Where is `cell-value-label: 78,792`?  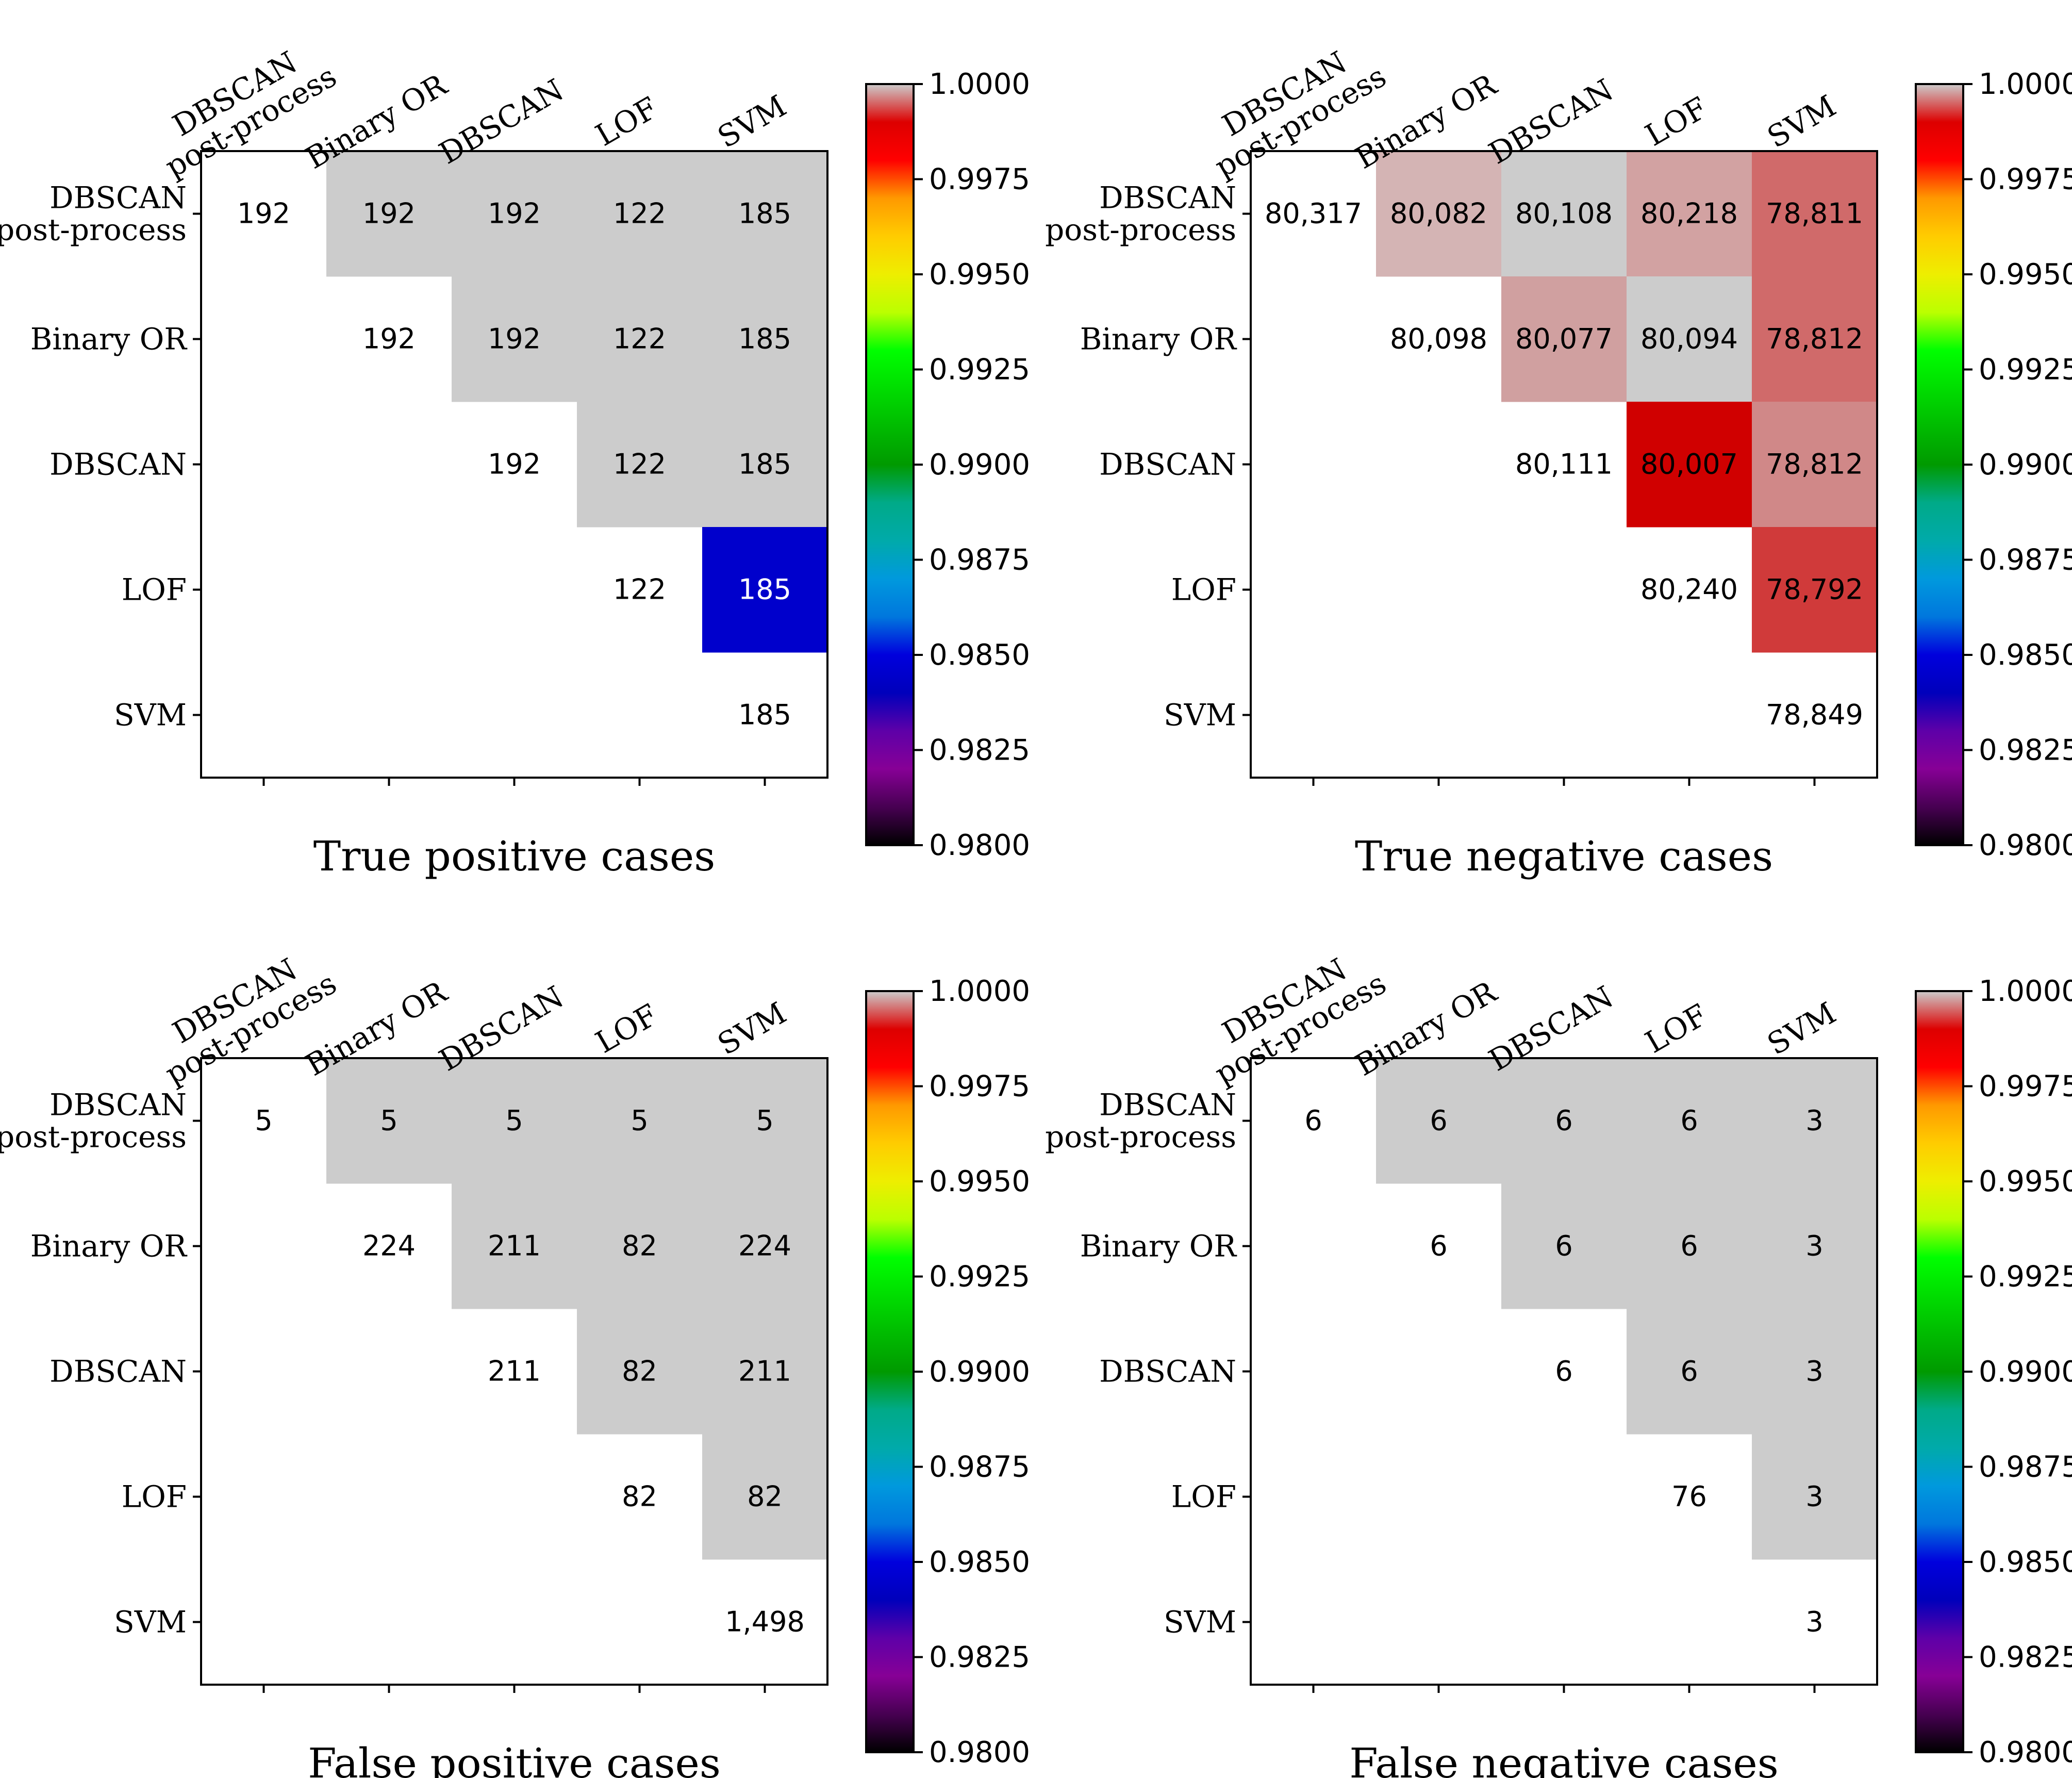
cell-value-label: 78,792 is located at coordinates (1814, 589).